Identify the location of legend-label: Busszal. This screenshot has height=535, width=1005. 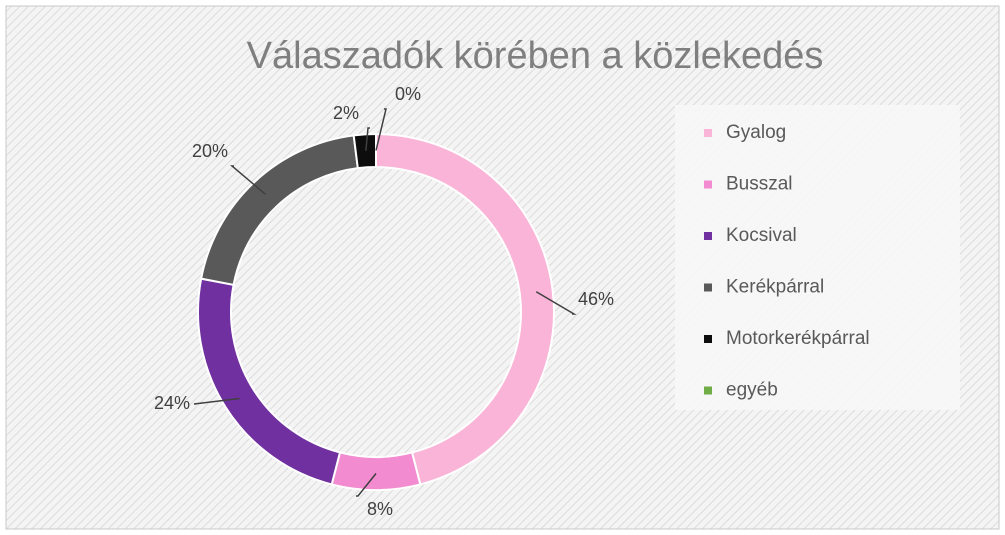
(759, 184).